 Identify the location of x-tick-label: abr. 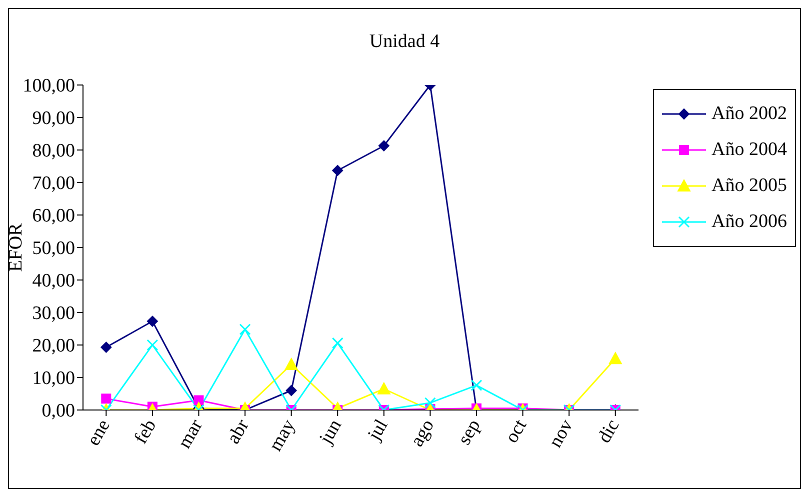
(238, 431).